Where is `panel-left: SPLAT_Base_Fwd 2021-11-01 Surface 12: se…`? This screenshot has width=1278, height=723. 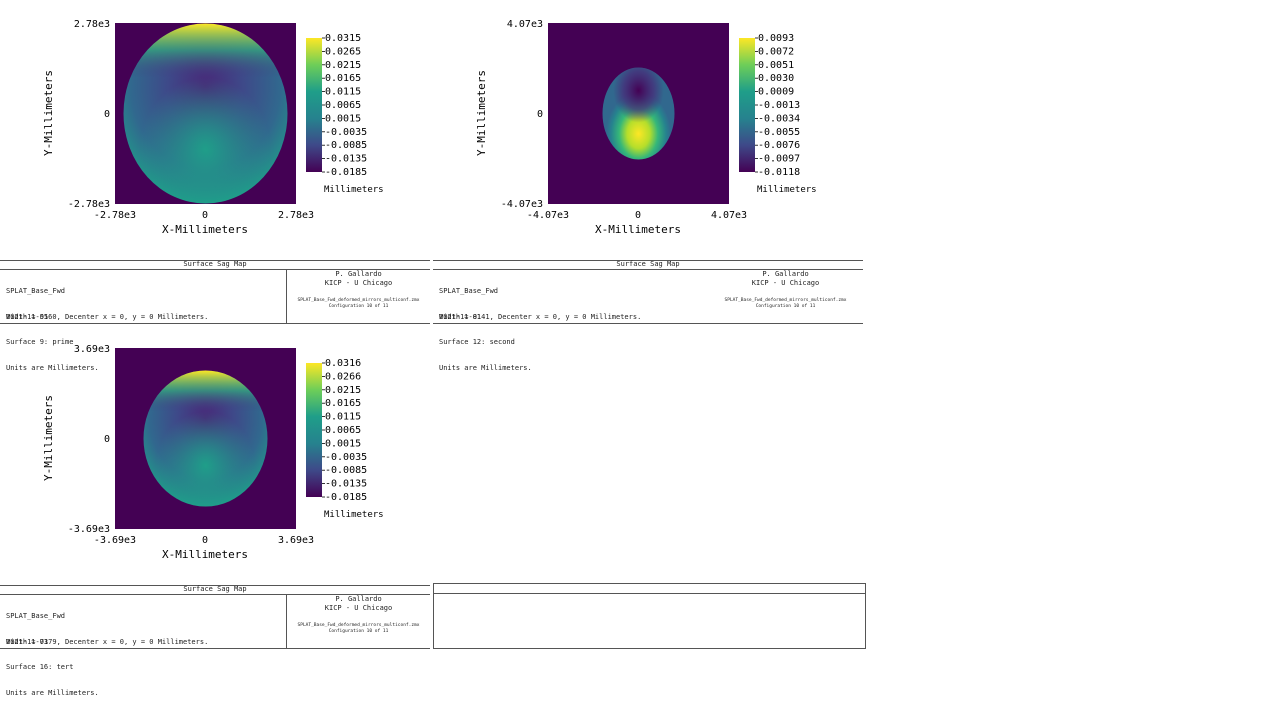
panel-left: SPLAT_Base_Fwd 2021-11-01 Surface 12: se… is located at coordinates (540, 334).